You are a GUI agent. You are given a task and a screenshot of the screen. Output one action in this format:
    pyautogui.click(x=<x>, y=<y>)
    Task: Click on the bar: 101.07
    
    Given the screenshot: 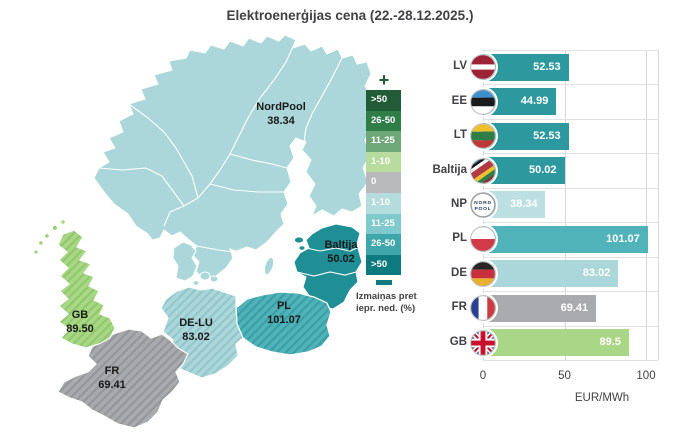 What is the action you would take?
    pyautogui.click(x=565, y=239)
    